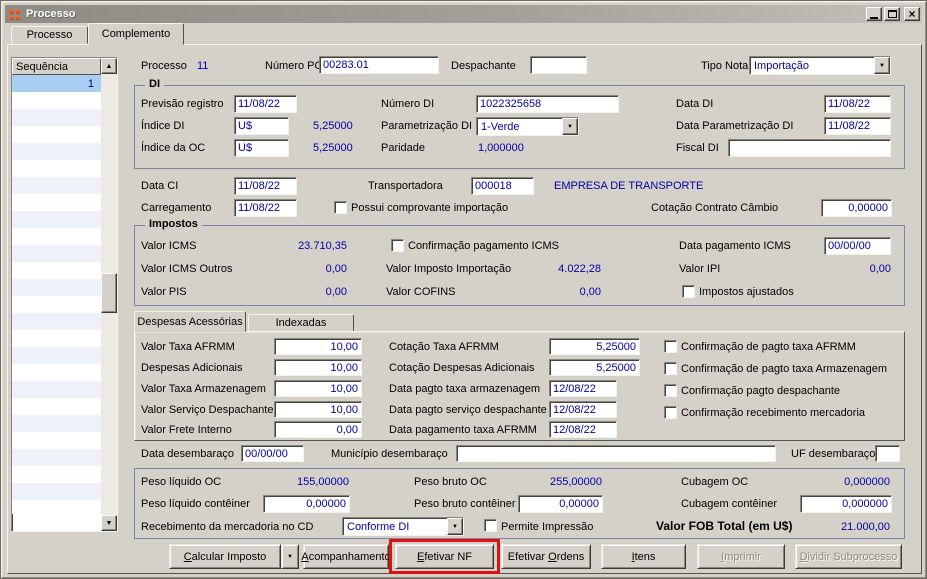  I want to click on tab-processo: Processo, so click(49, 35).